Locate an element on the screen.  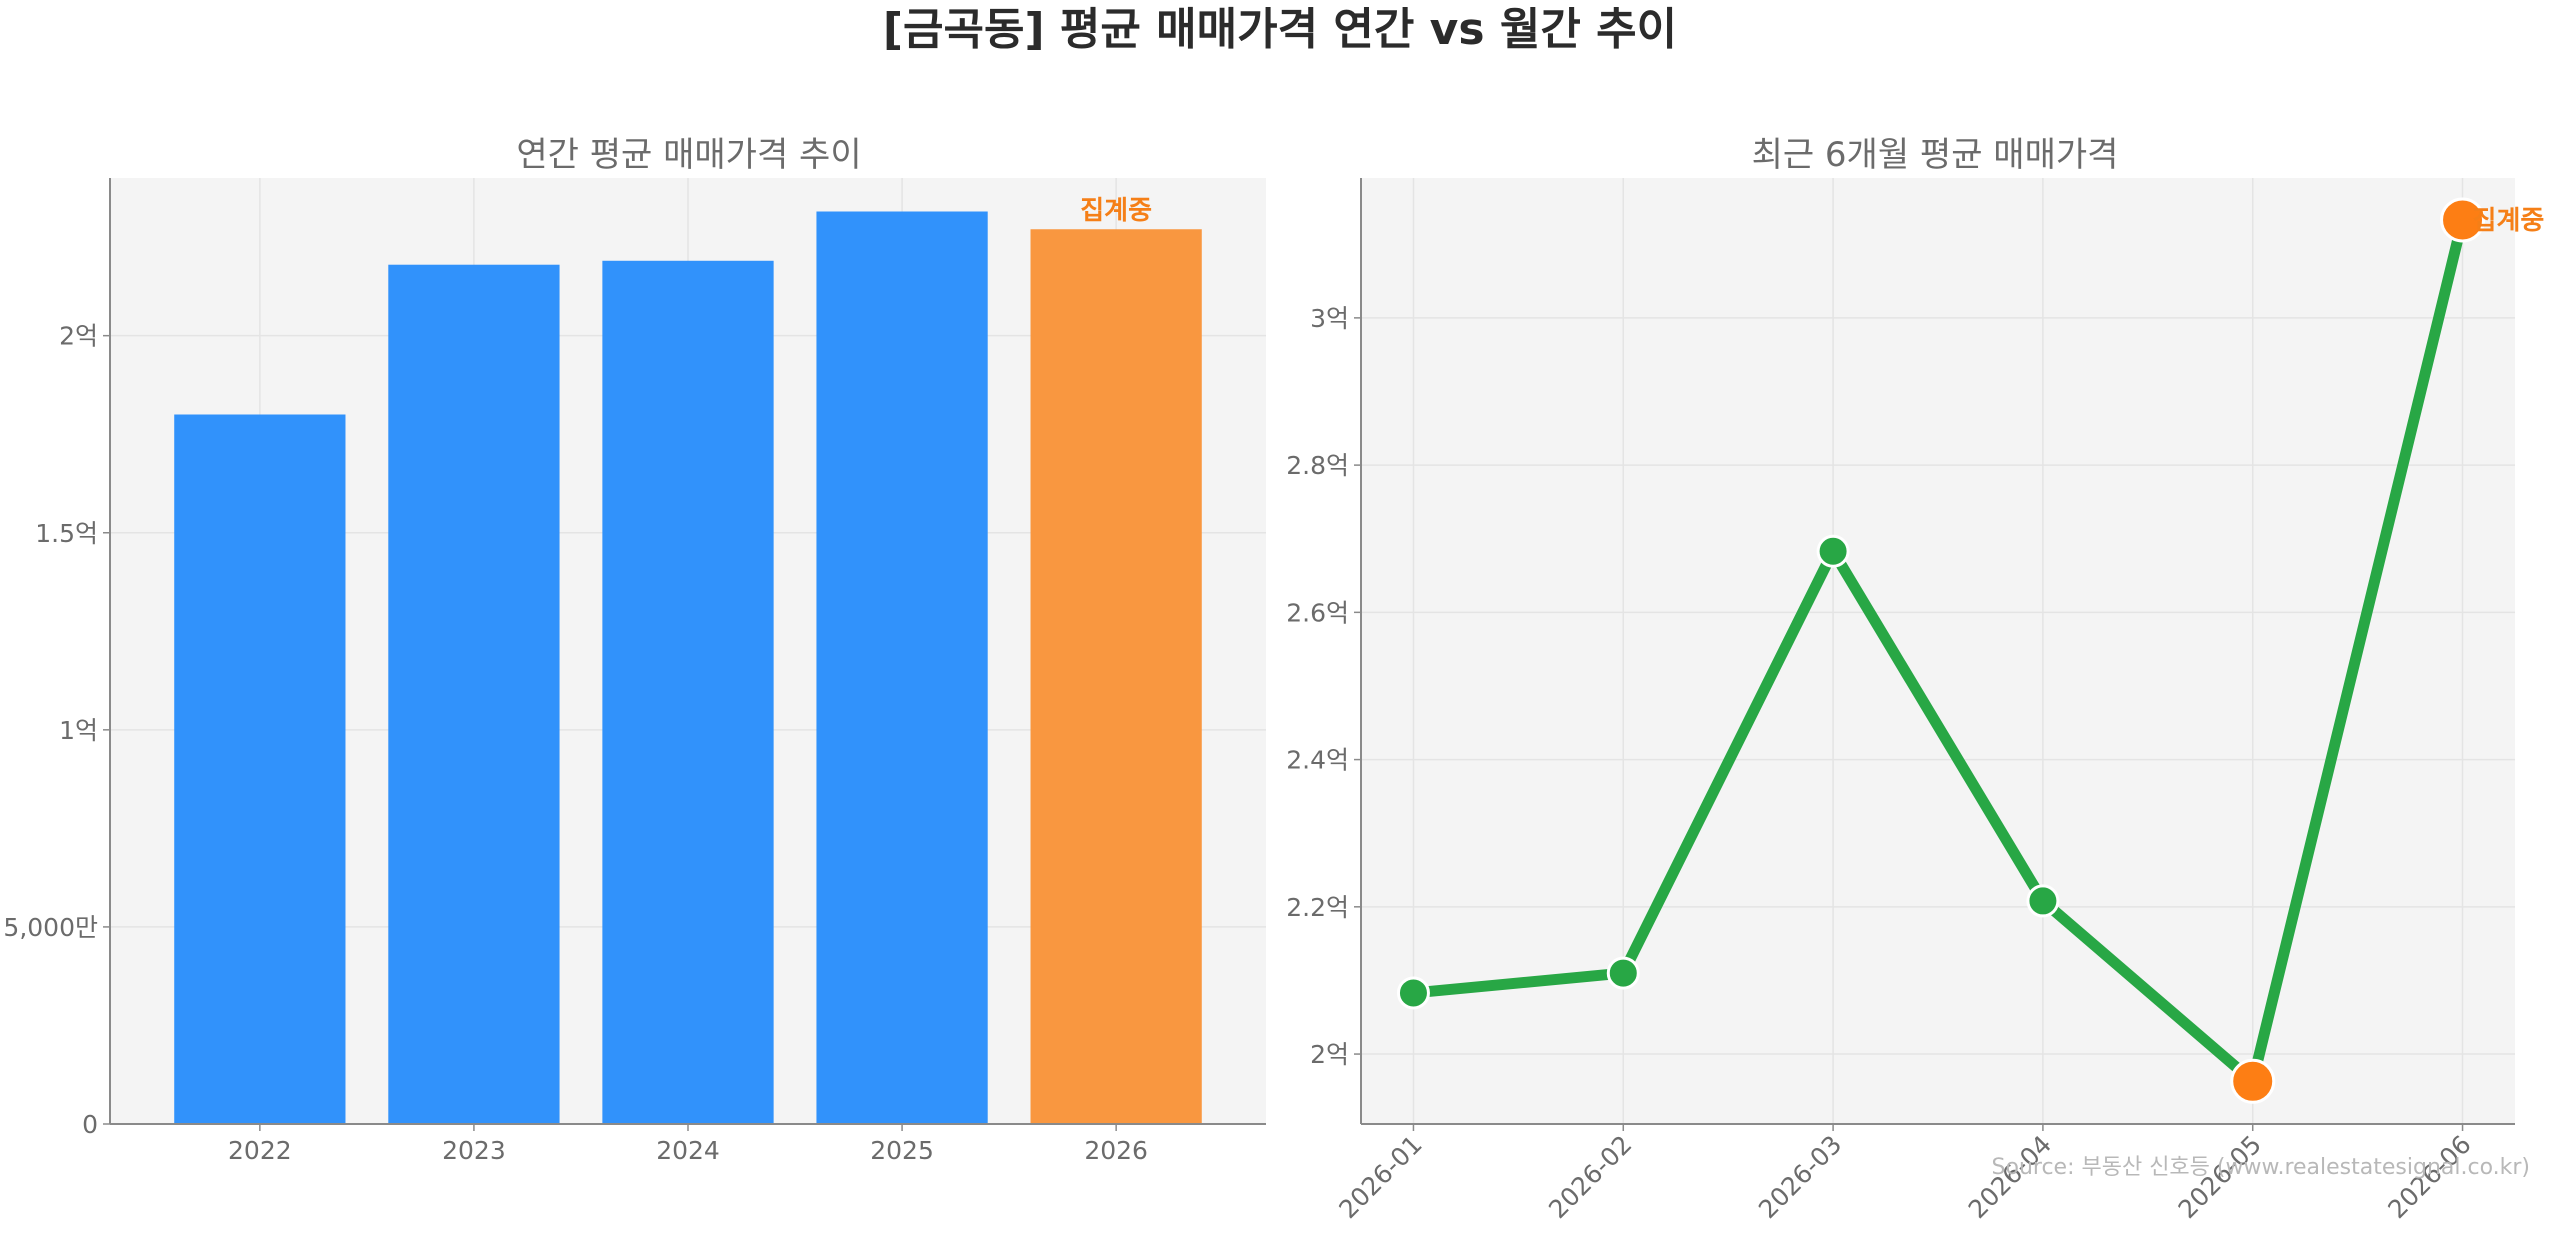
line-x-tick-label: 2026-02 is located at coordinates (1590, 1177).